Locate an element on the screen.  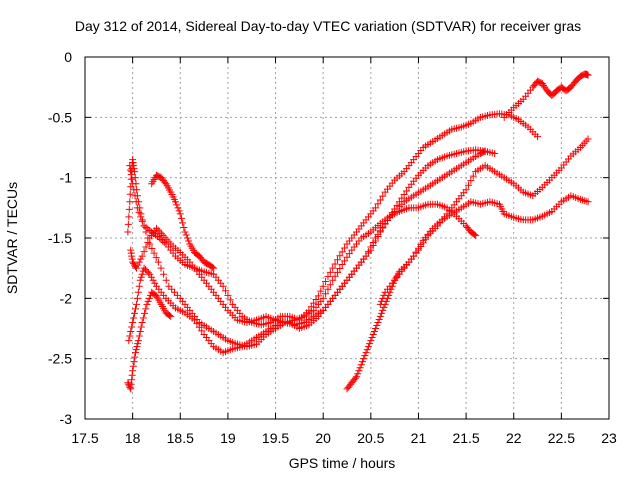
x-tick-label: 21 is located at coordinates (419, 438).